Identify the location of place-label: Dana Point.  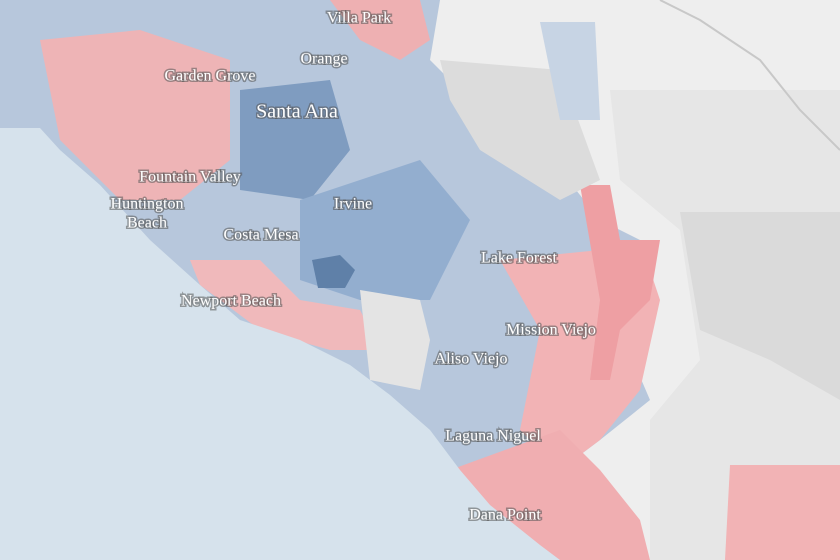
(505, 515).